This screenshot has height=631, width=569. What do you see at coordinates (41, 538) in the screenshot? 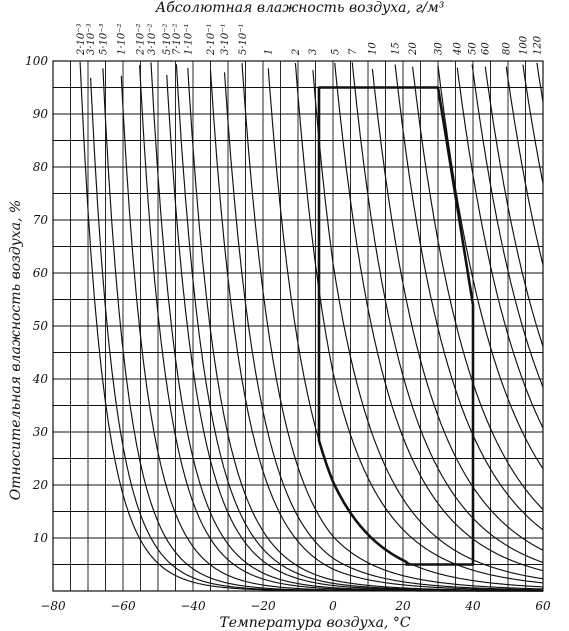
I see `y-tick-label: 10` at bounding box center [41, 538].